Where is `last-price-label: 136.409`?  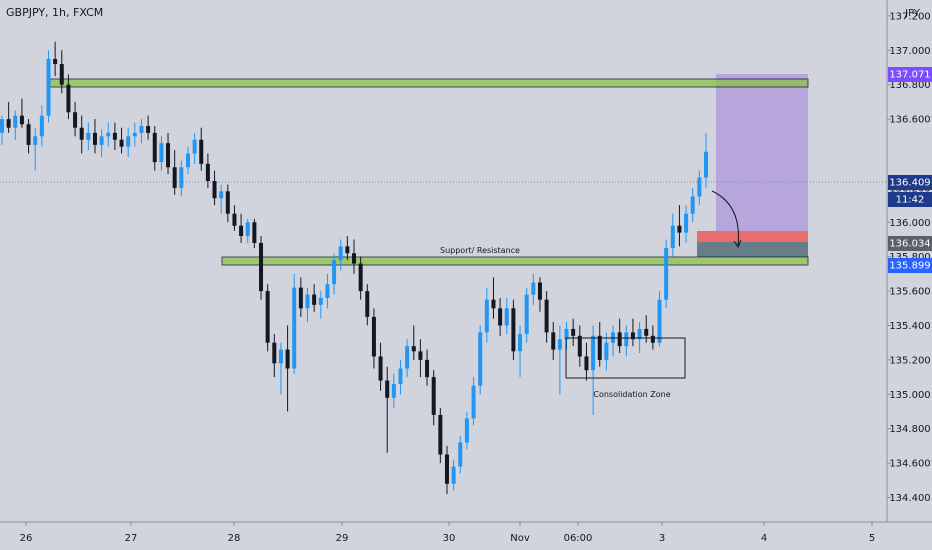
last-price-label: 136.409 is located at coordinates (909, 183).